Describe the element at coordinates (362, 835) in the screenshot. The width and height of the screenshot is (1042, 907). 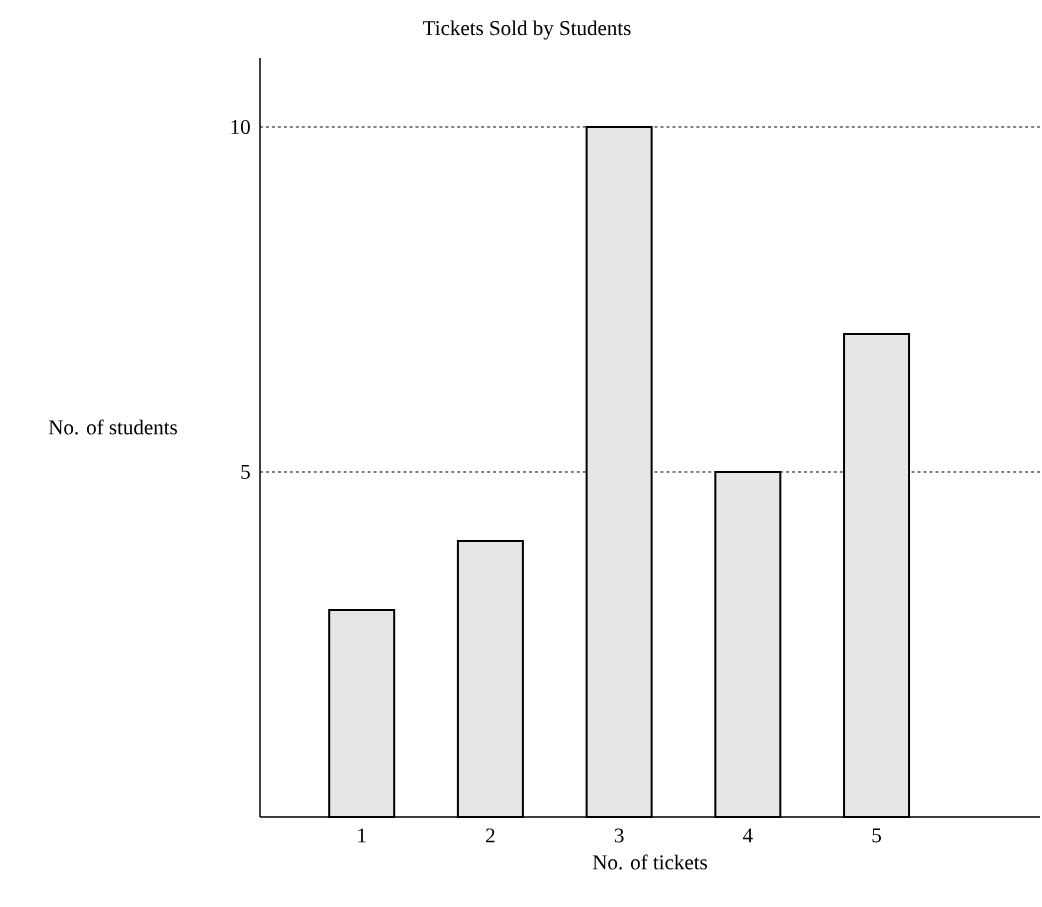
I see `x-tick-label: 1` at that location.